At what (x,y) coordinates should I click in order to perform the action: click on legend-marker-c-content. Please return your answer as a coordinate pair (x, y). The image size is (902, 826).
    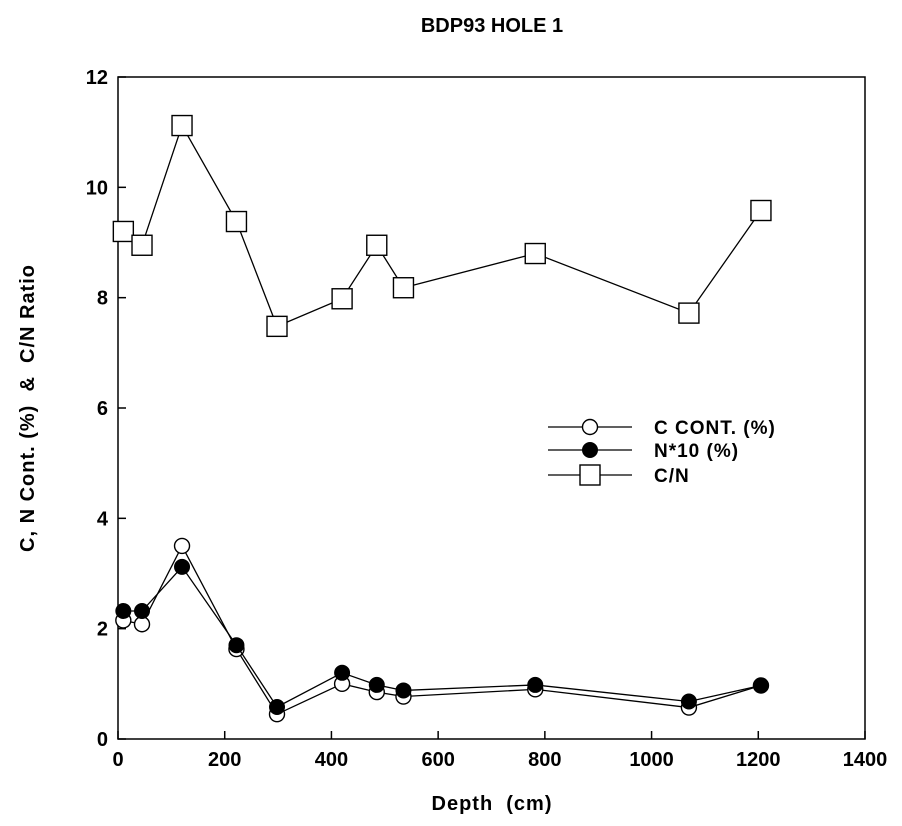
    Looking at the image, I should click on (590, 427).